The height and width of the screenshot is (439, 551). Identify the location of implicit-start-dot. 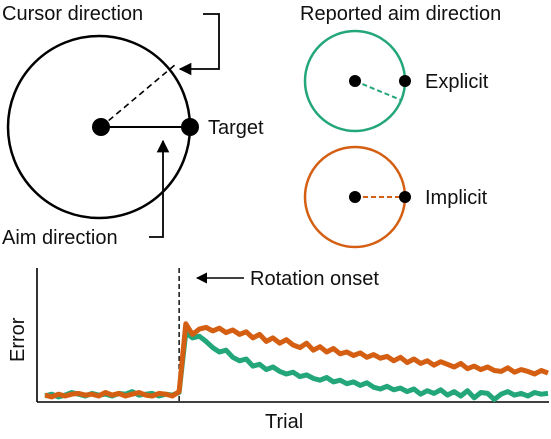
(355, 197).